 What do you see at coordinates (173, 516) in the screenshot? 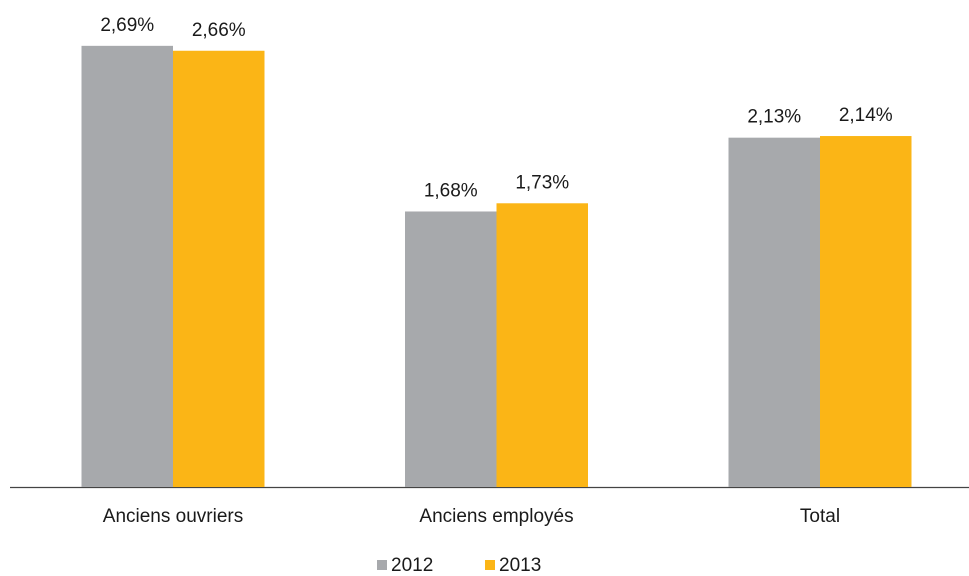
I see `x-tick-label: Anciens ouvriers` at bounding box center [173, 516].